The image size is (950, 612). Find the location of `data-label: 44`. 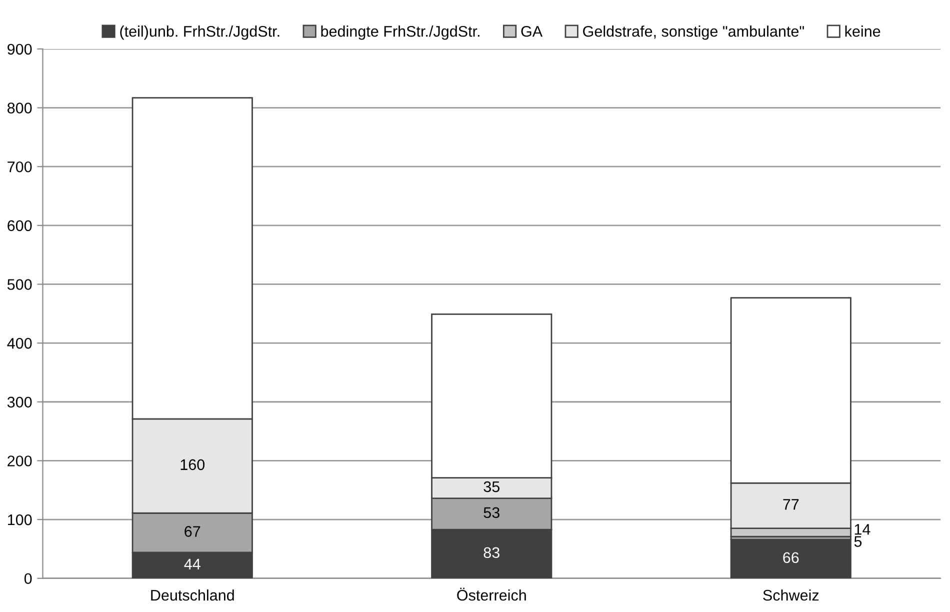

data-label: 44 is located at coordinates (192, 564).